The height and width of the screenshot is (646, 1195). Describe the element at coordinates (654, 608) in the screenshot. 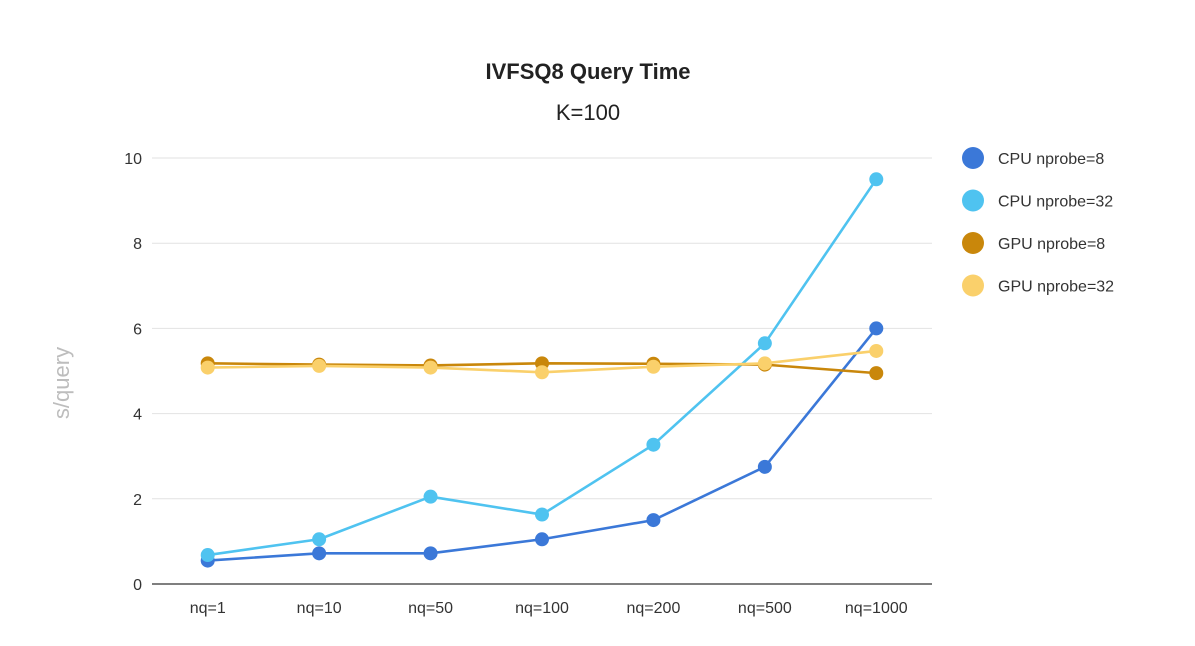

I see `x-tick-label: nq=200` at that location.